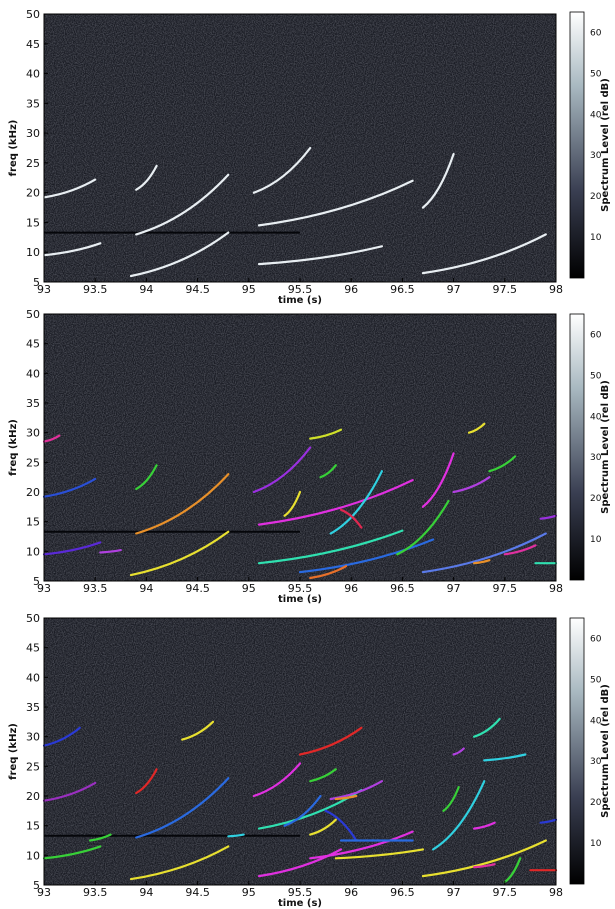 The image size is (615, 909). What do you see at coordinates (36, 581) in the screenshot?
I see `y-tick-label: 5` at bounding box center [36, 581].